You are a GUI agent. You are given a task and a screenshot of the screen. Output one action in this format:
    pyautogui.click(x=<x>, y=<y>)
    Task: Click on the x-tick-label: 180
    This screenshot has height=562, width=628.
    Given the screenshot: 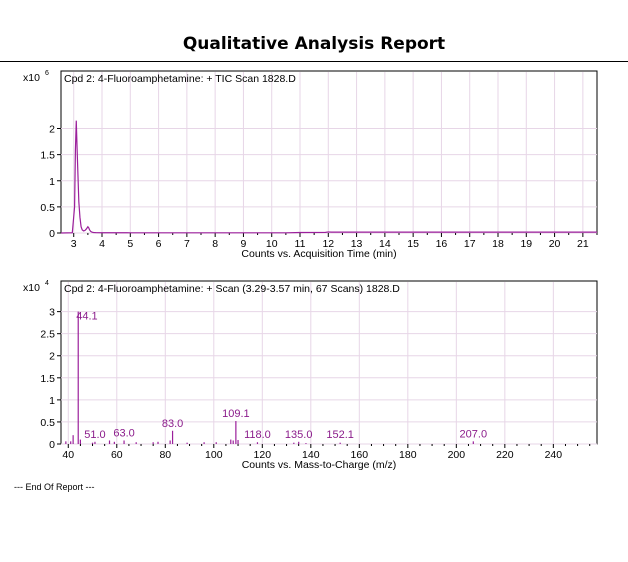 What is the action you would take?
    pyautogui.click(x=408, y=455)
    